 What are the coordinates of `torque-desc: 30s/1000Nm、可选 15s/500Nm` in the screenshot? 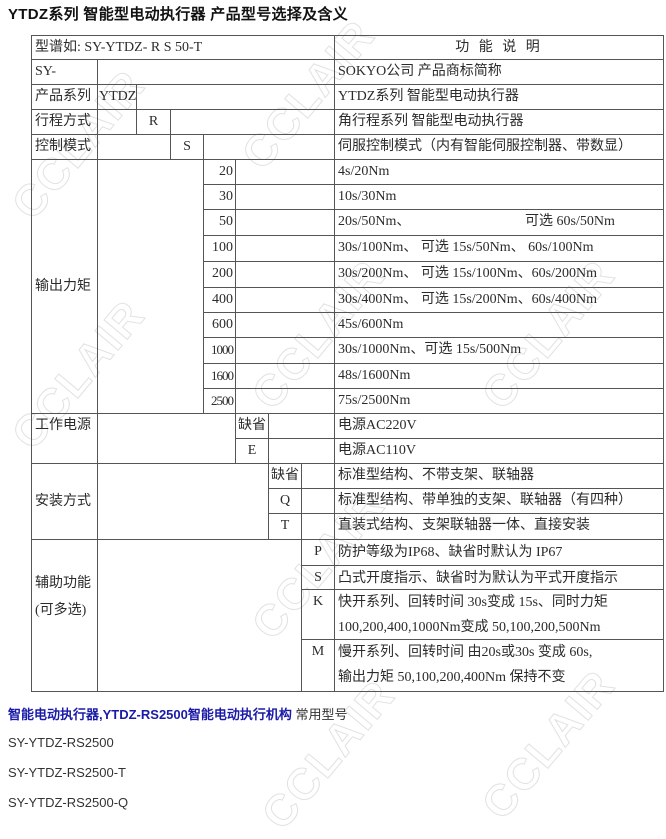 It's located at (499, 351).